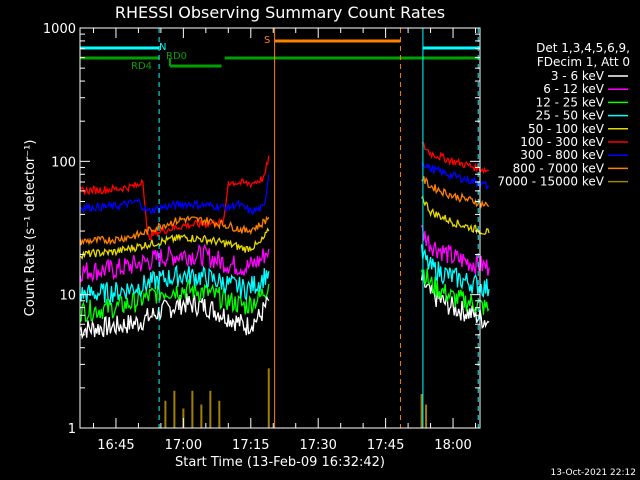 This screenshot has width=640, height=480. Describe the element at coordinates (583, 62) in the screenshot. I see `legend-header-2: FDecim 1, Att 0` at that location.